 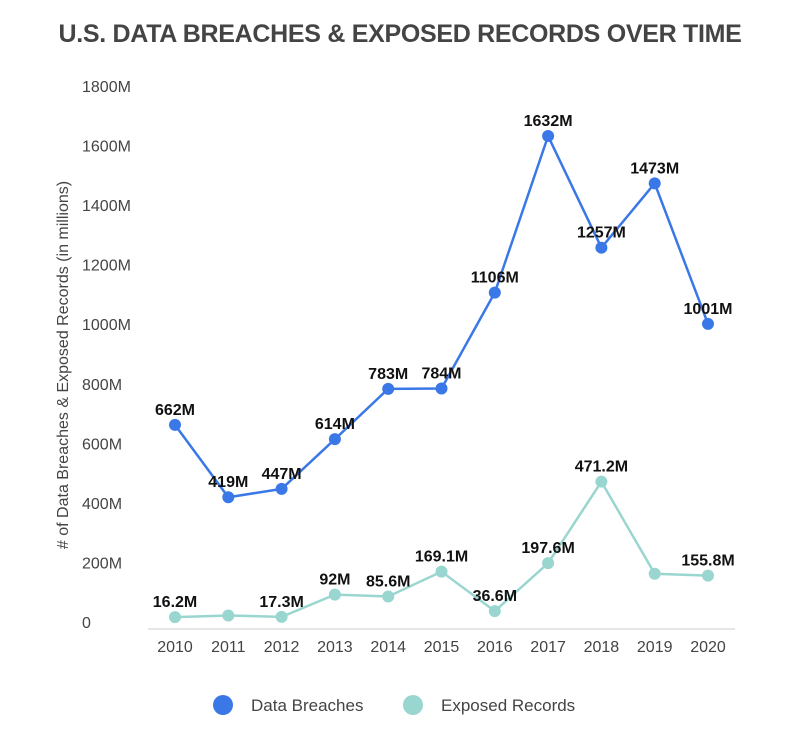 I want to click on legend-label: Exposed Records, so click(x=508, y=705).